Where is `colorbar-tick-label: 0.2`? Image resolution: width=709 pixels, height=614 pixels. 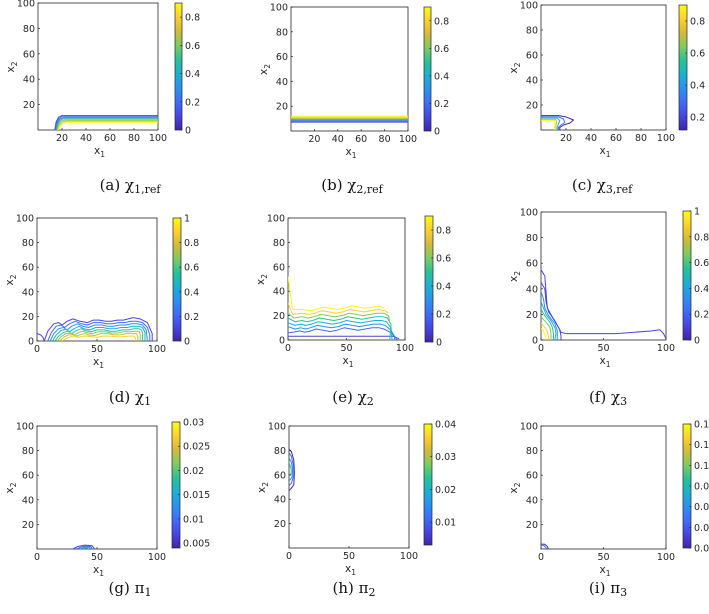
colorbar-tick-label: 0.2 is located at coordinates (443, 315).